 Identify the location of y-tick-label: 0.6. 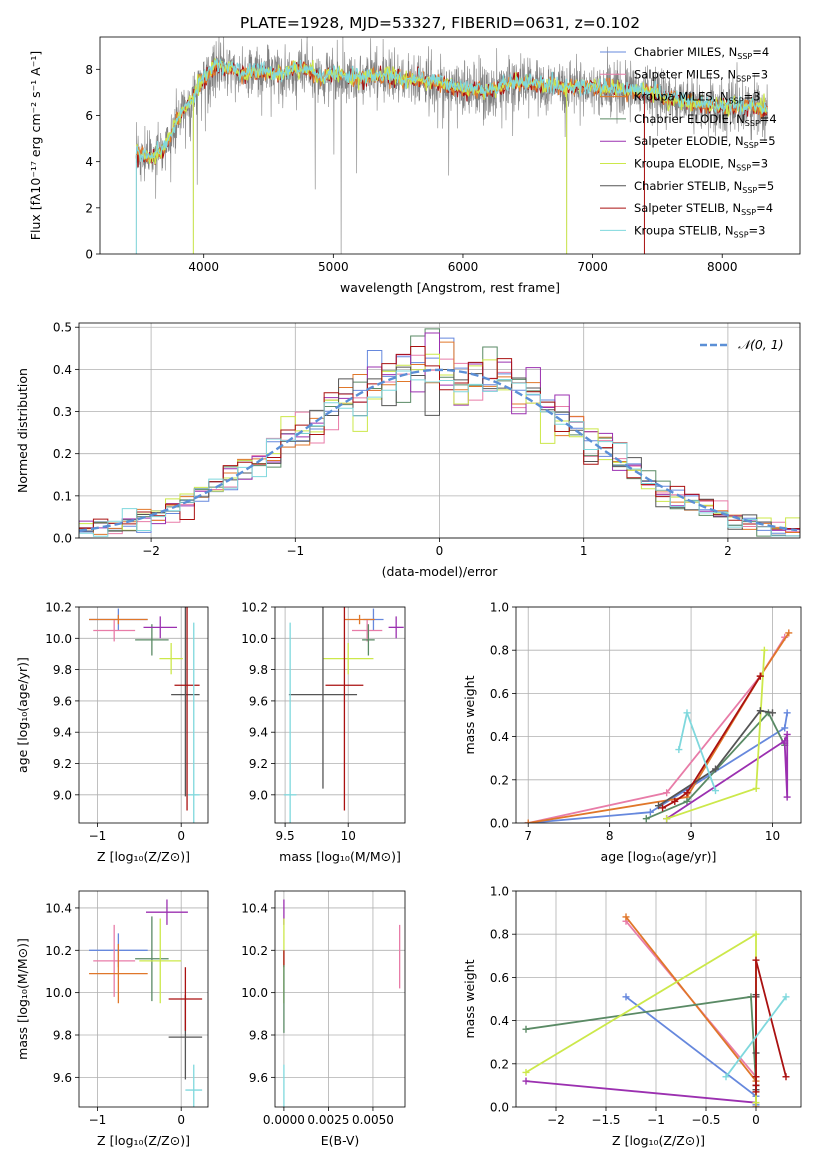
(499, 694).